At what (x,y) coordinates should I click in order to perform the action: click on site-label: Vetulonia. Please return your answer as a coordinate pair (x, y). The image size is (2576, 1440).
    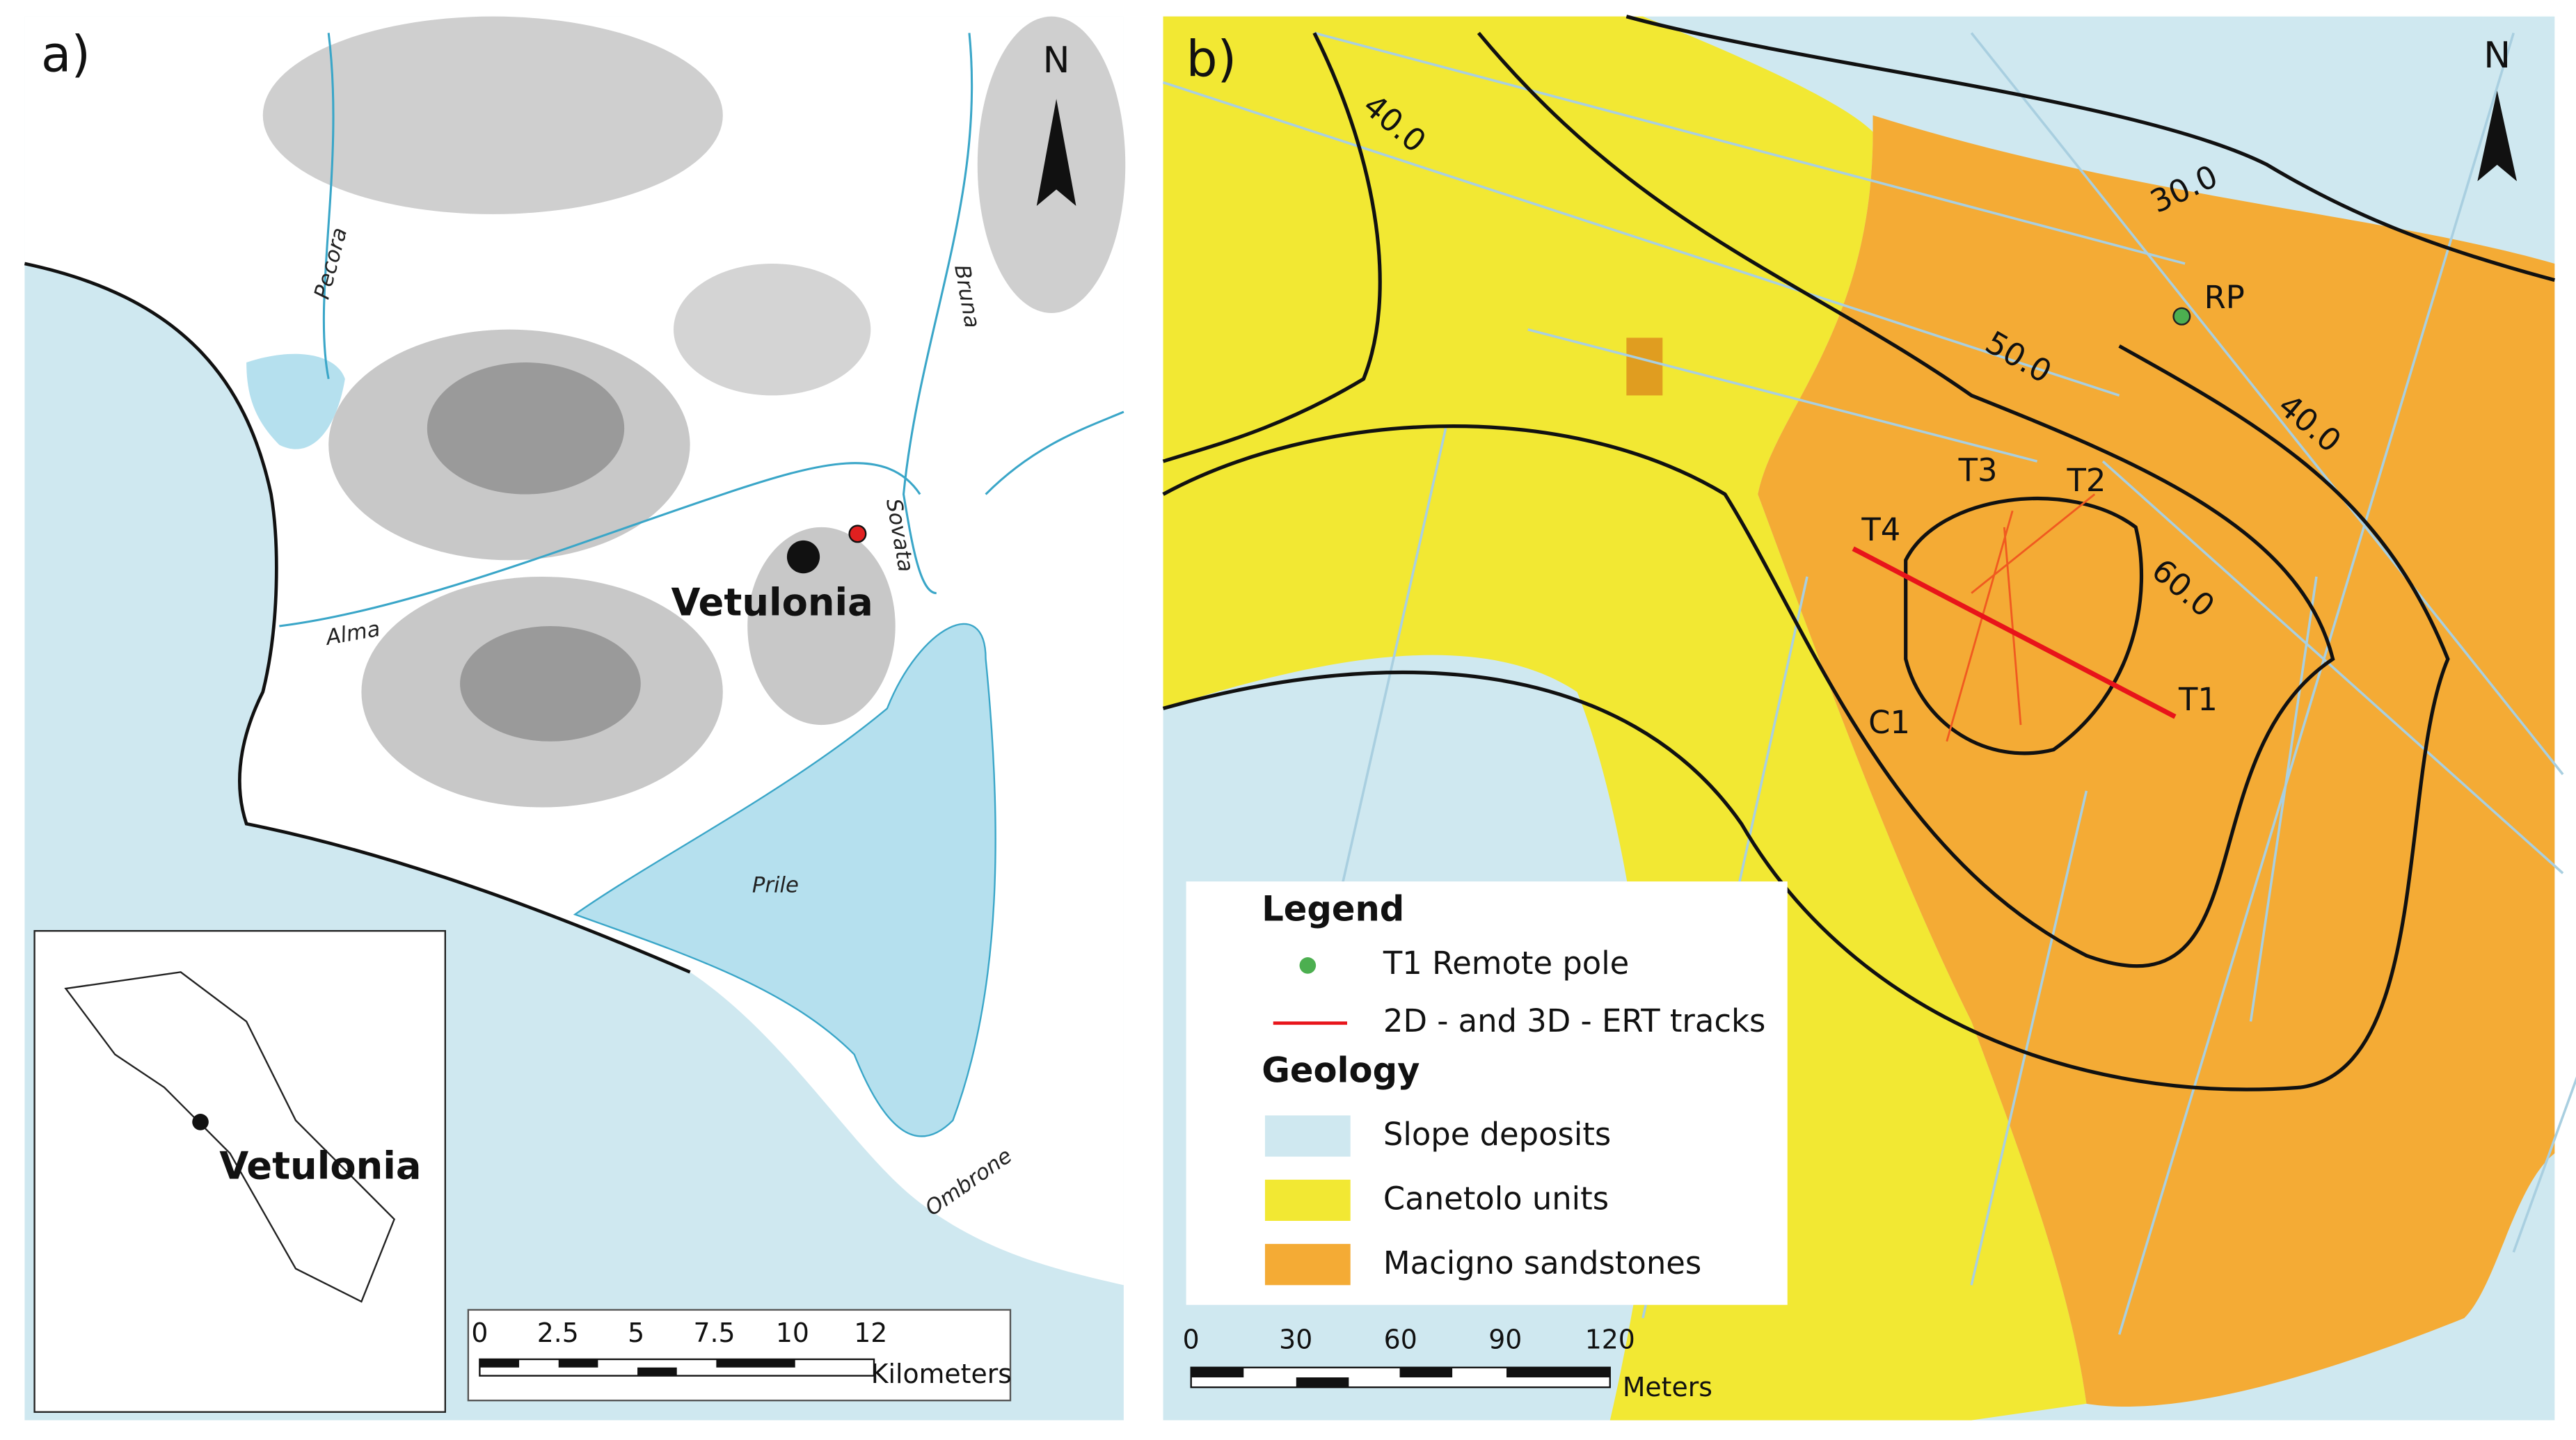
    Looking at the image, I should click on (772, 602).